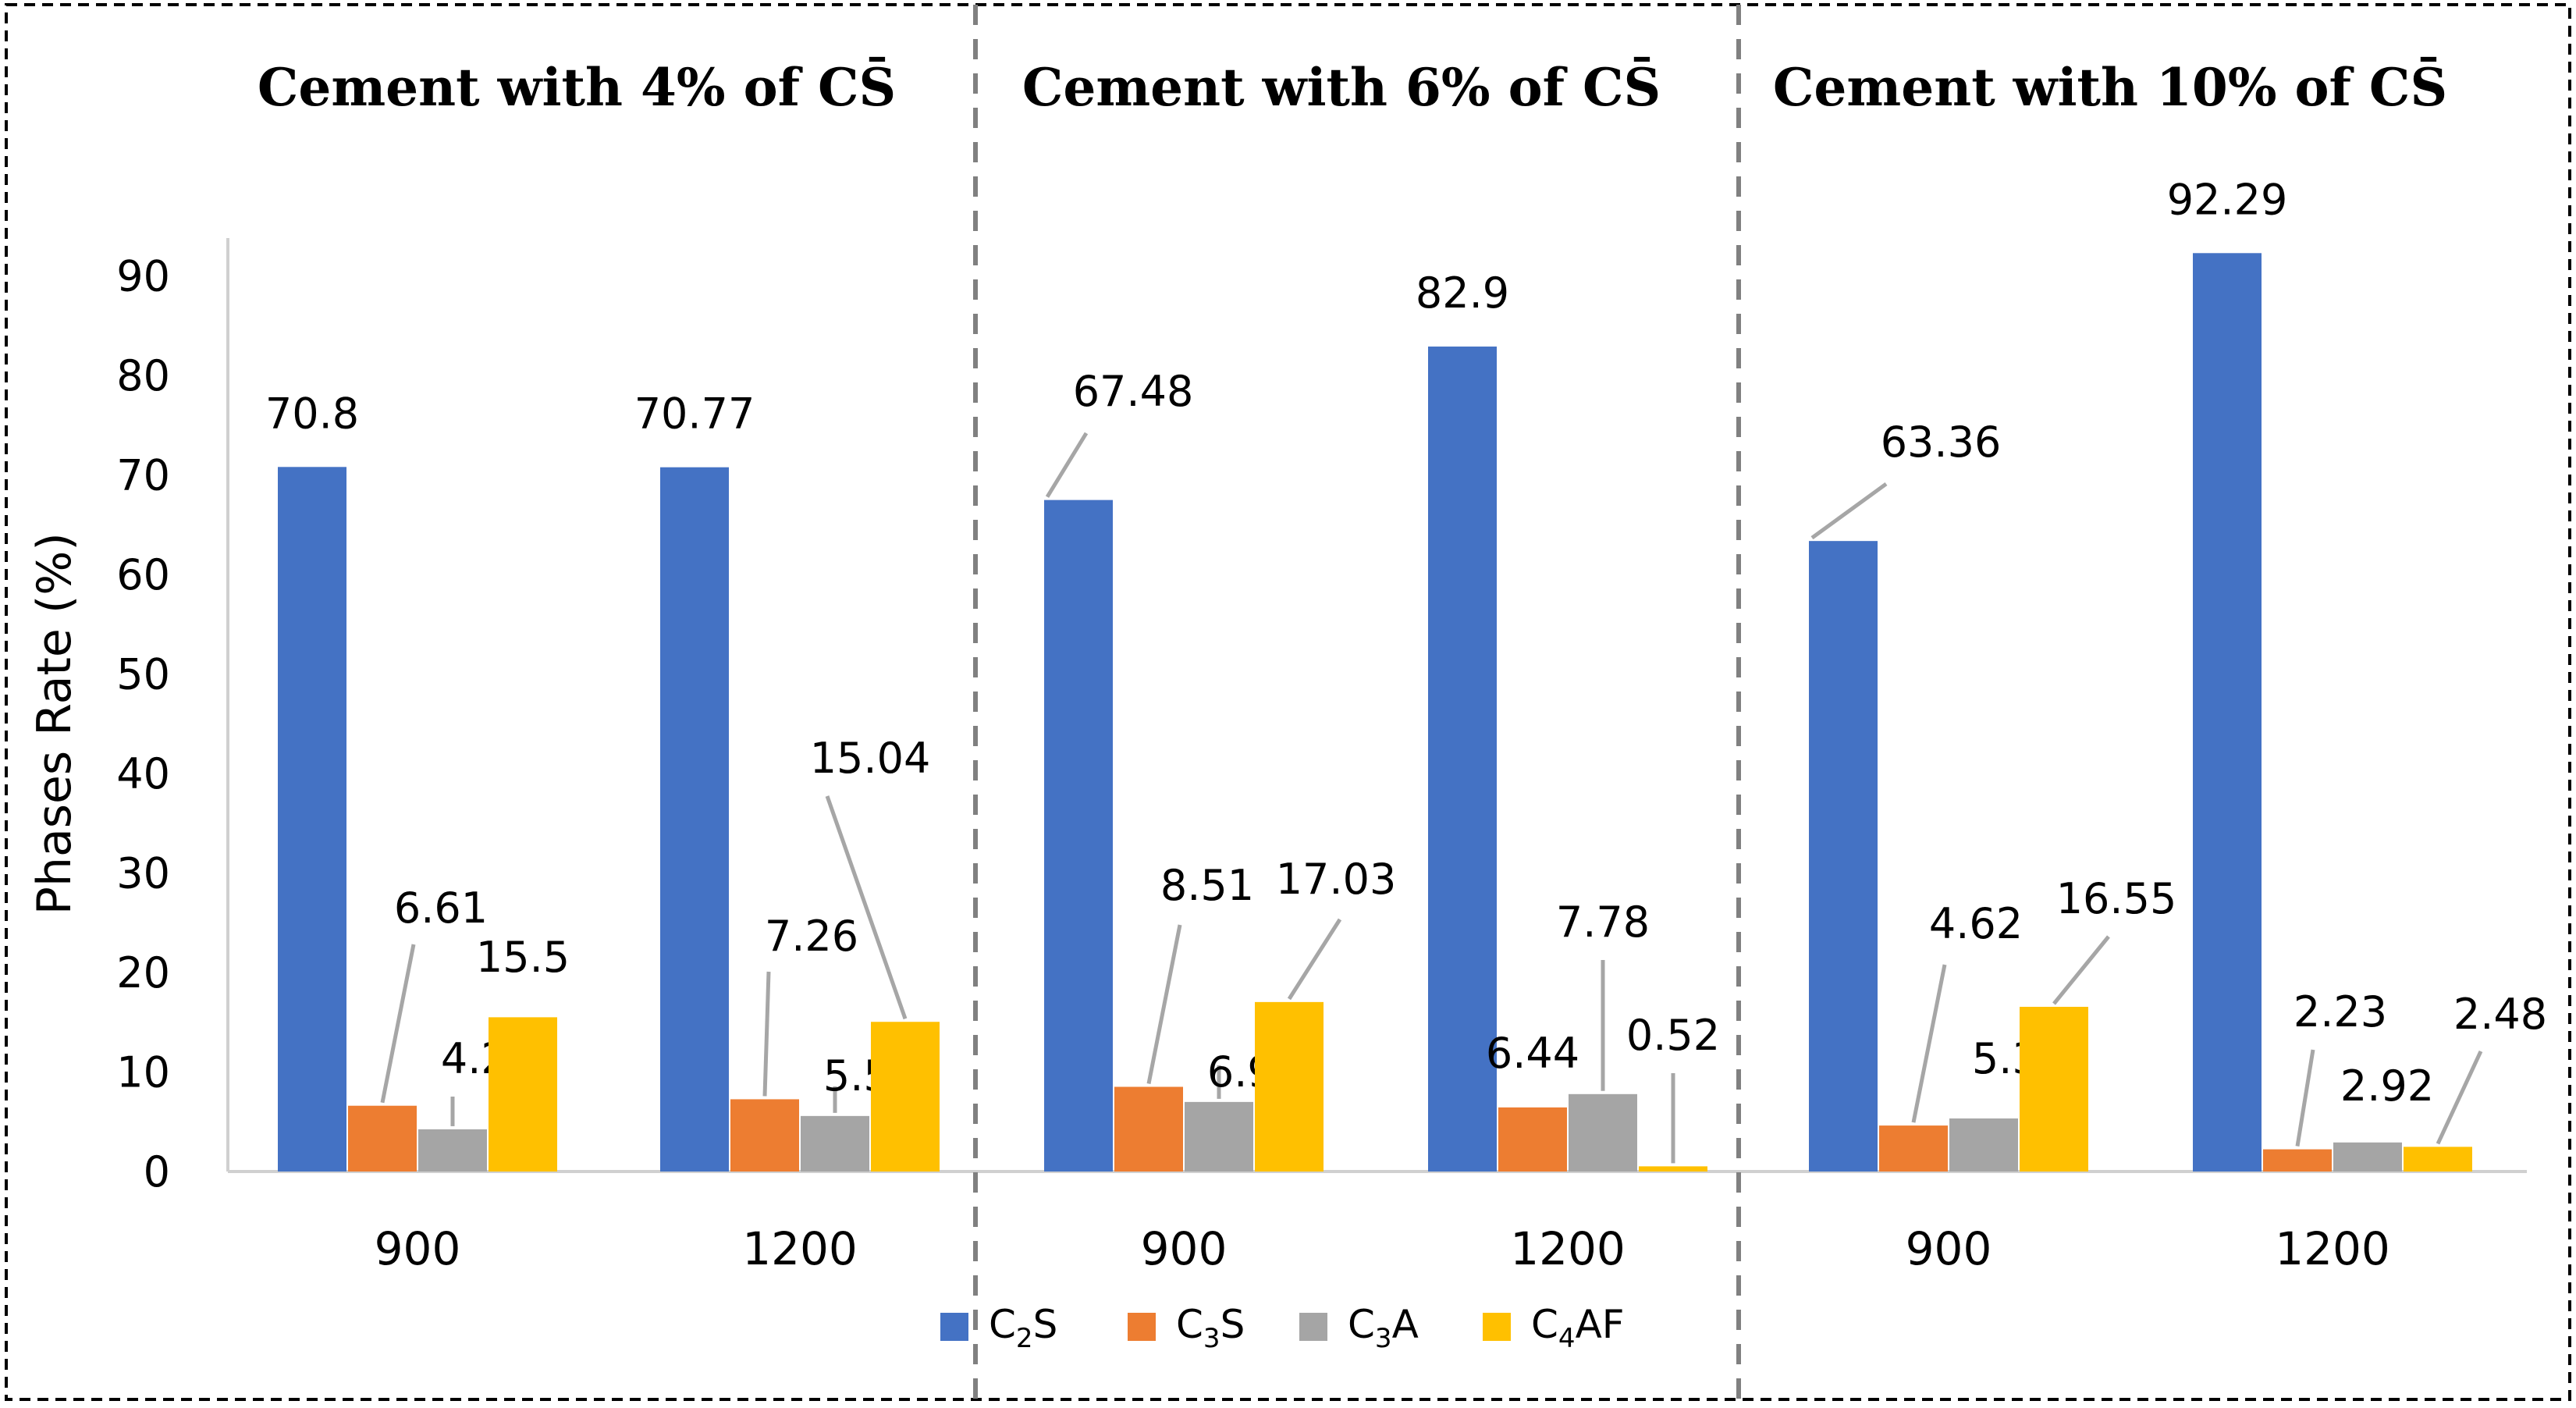  I want to click on data-label: 70.77, so click(694, 414).